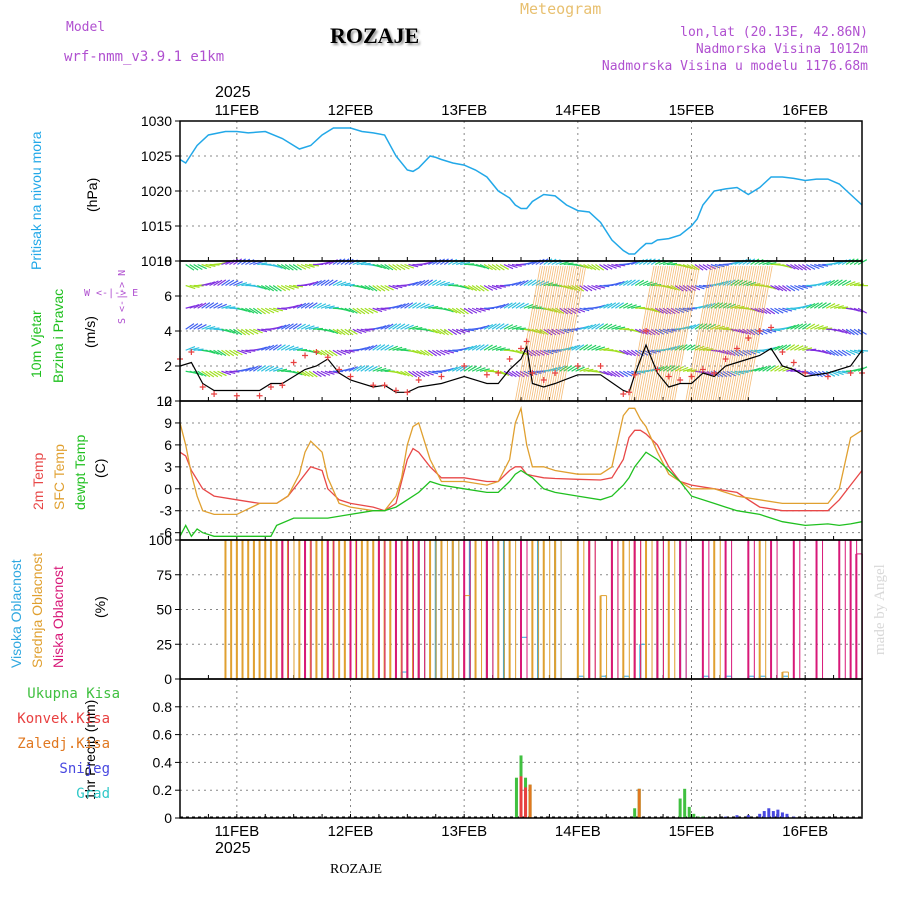 The height and width of the screenshot is (900, 900). I want to click on x-tick-label-top: 16FEB, so click(805, 110).